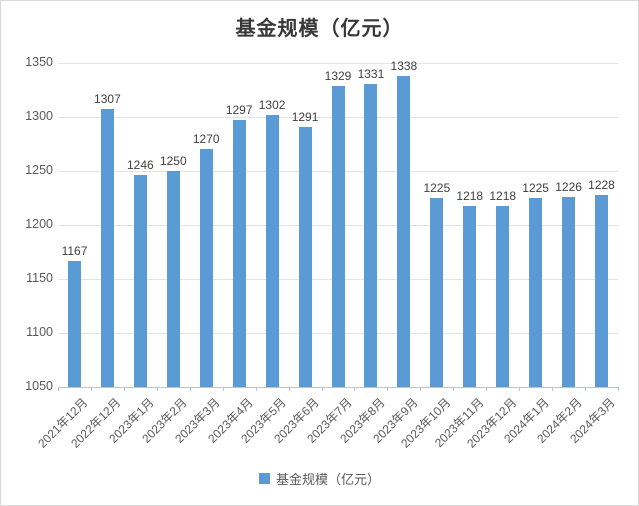 This screenshot has width=639, height=506. I want to click on y-axis-tick-label: 1200, so click(39, 224).